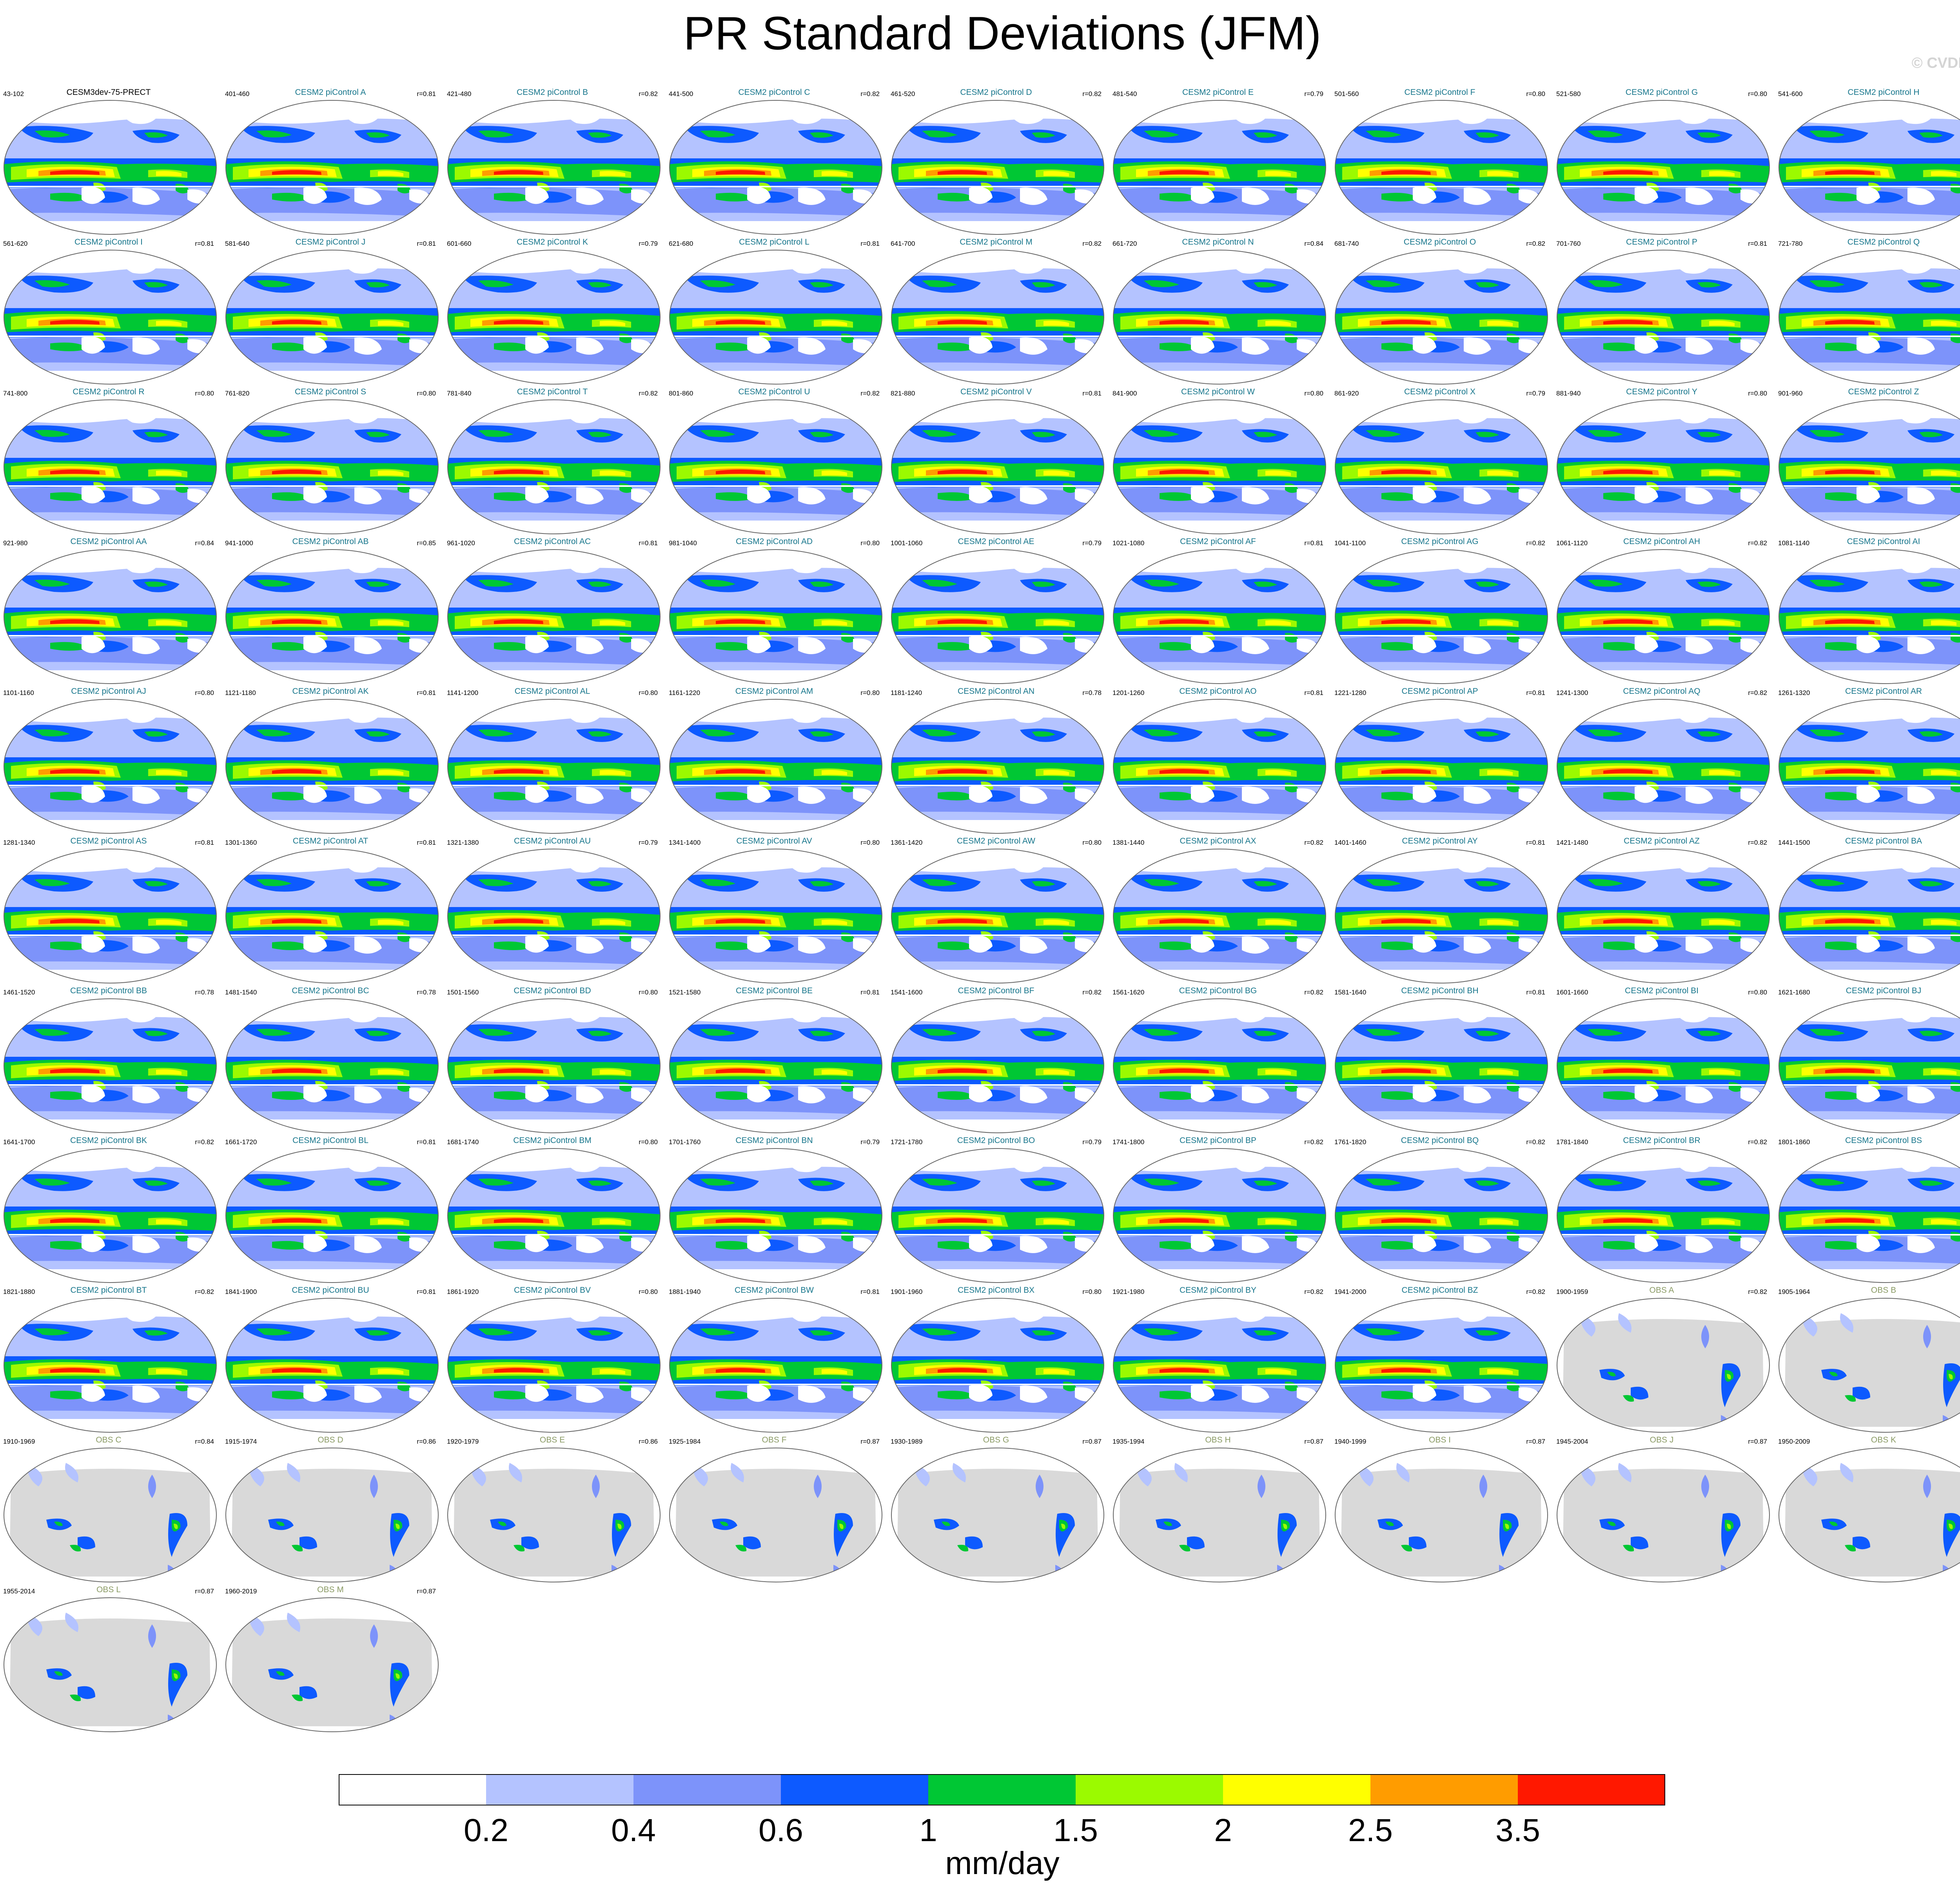 The image size is (1960, 1896). What do you see at coordinates (685, 1291) in the screenshot?
I see `panel-years: 1881-1940` at bounding box center [685, 1291].